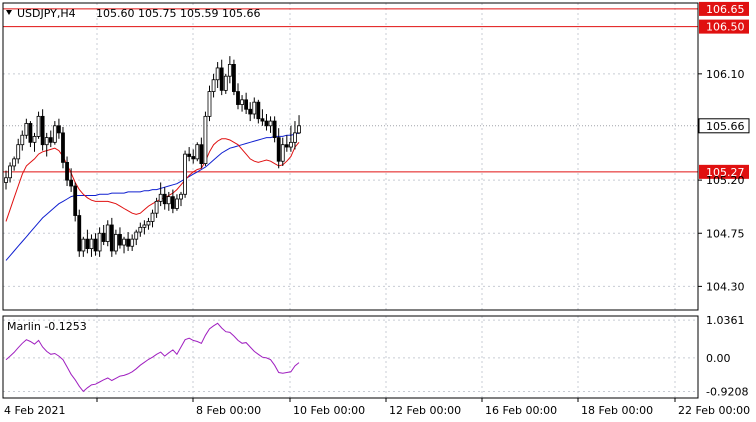  I want to click on oscillator-tick-label: 0.00, so click(718, 358).